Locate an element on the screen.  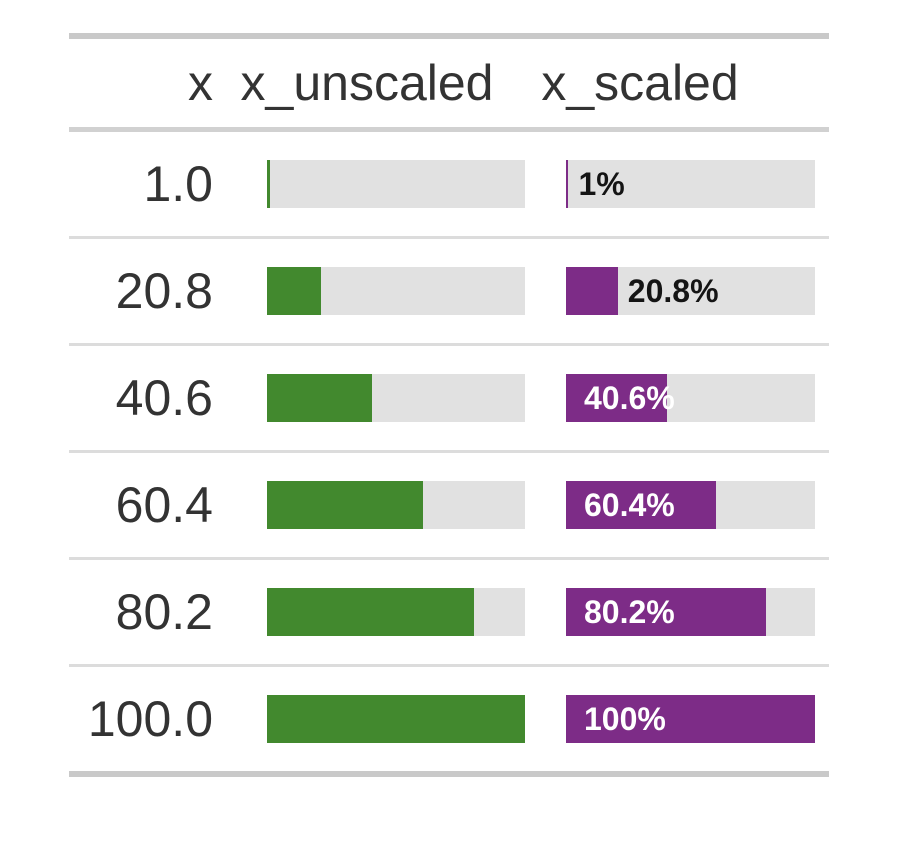
scaled-bar-track: 80.2% is located at coordinates (690, 612).